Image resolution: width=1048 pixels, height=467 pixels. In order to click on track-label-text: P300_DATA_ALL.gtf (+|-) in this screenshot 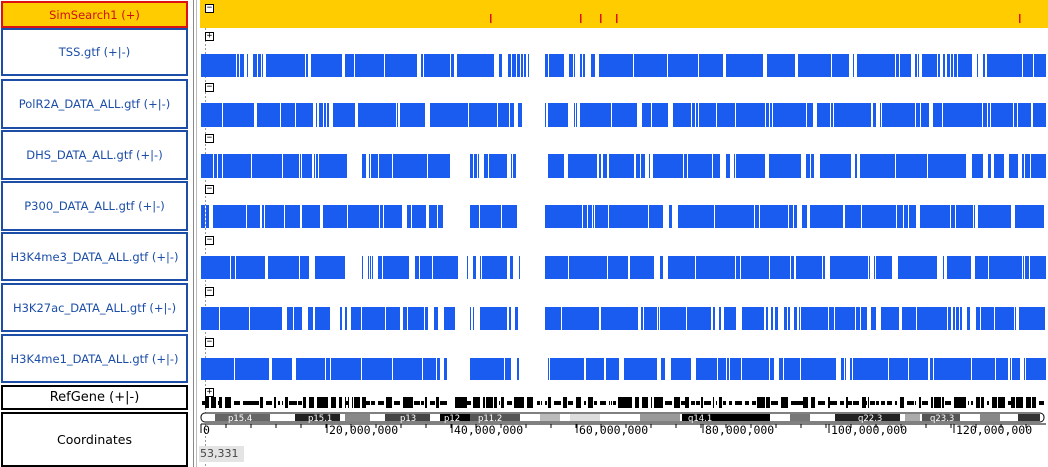, I will do `click(94, 206)`.